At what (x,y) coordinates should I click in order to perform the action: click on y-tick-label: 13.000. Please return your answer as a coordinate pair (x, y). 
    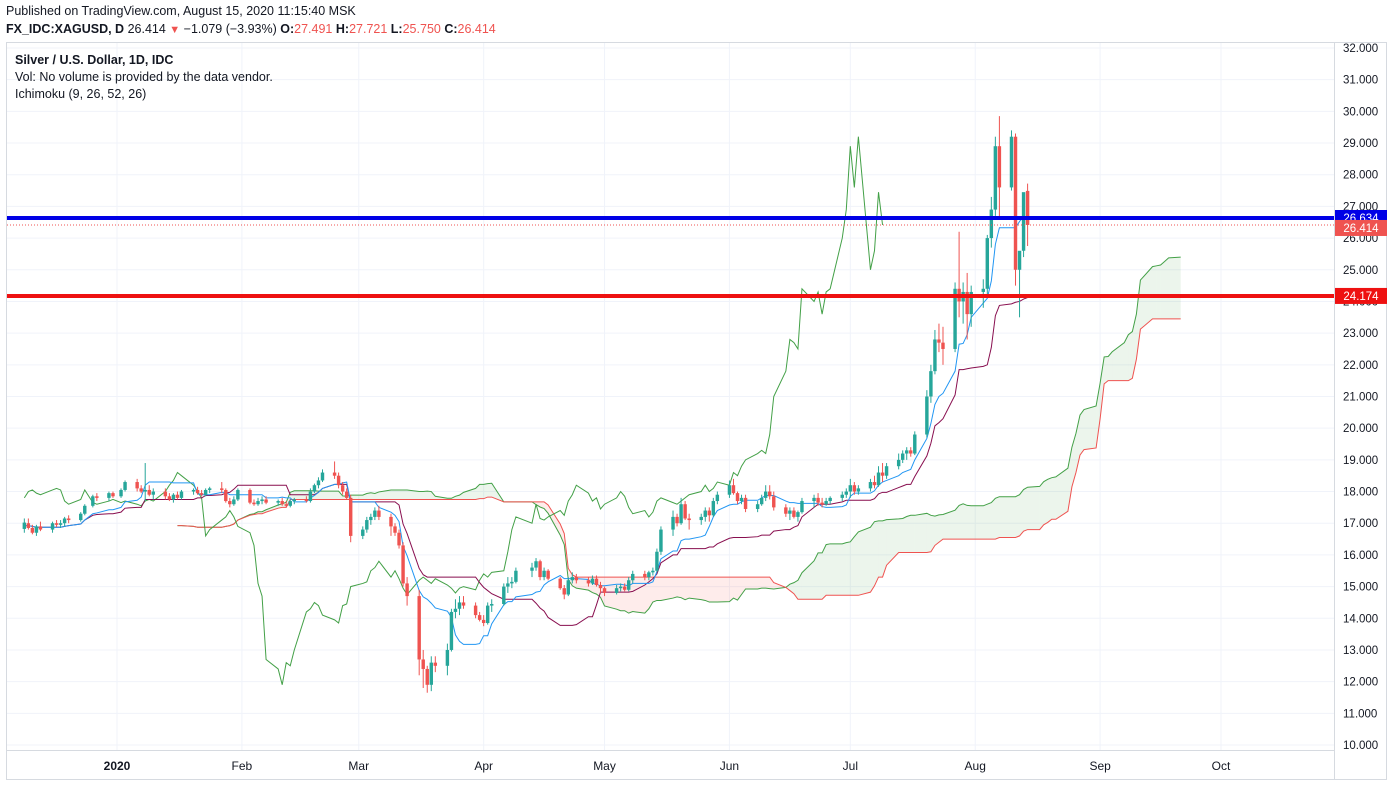
    Looking at the image, I should click on (1360, 651).